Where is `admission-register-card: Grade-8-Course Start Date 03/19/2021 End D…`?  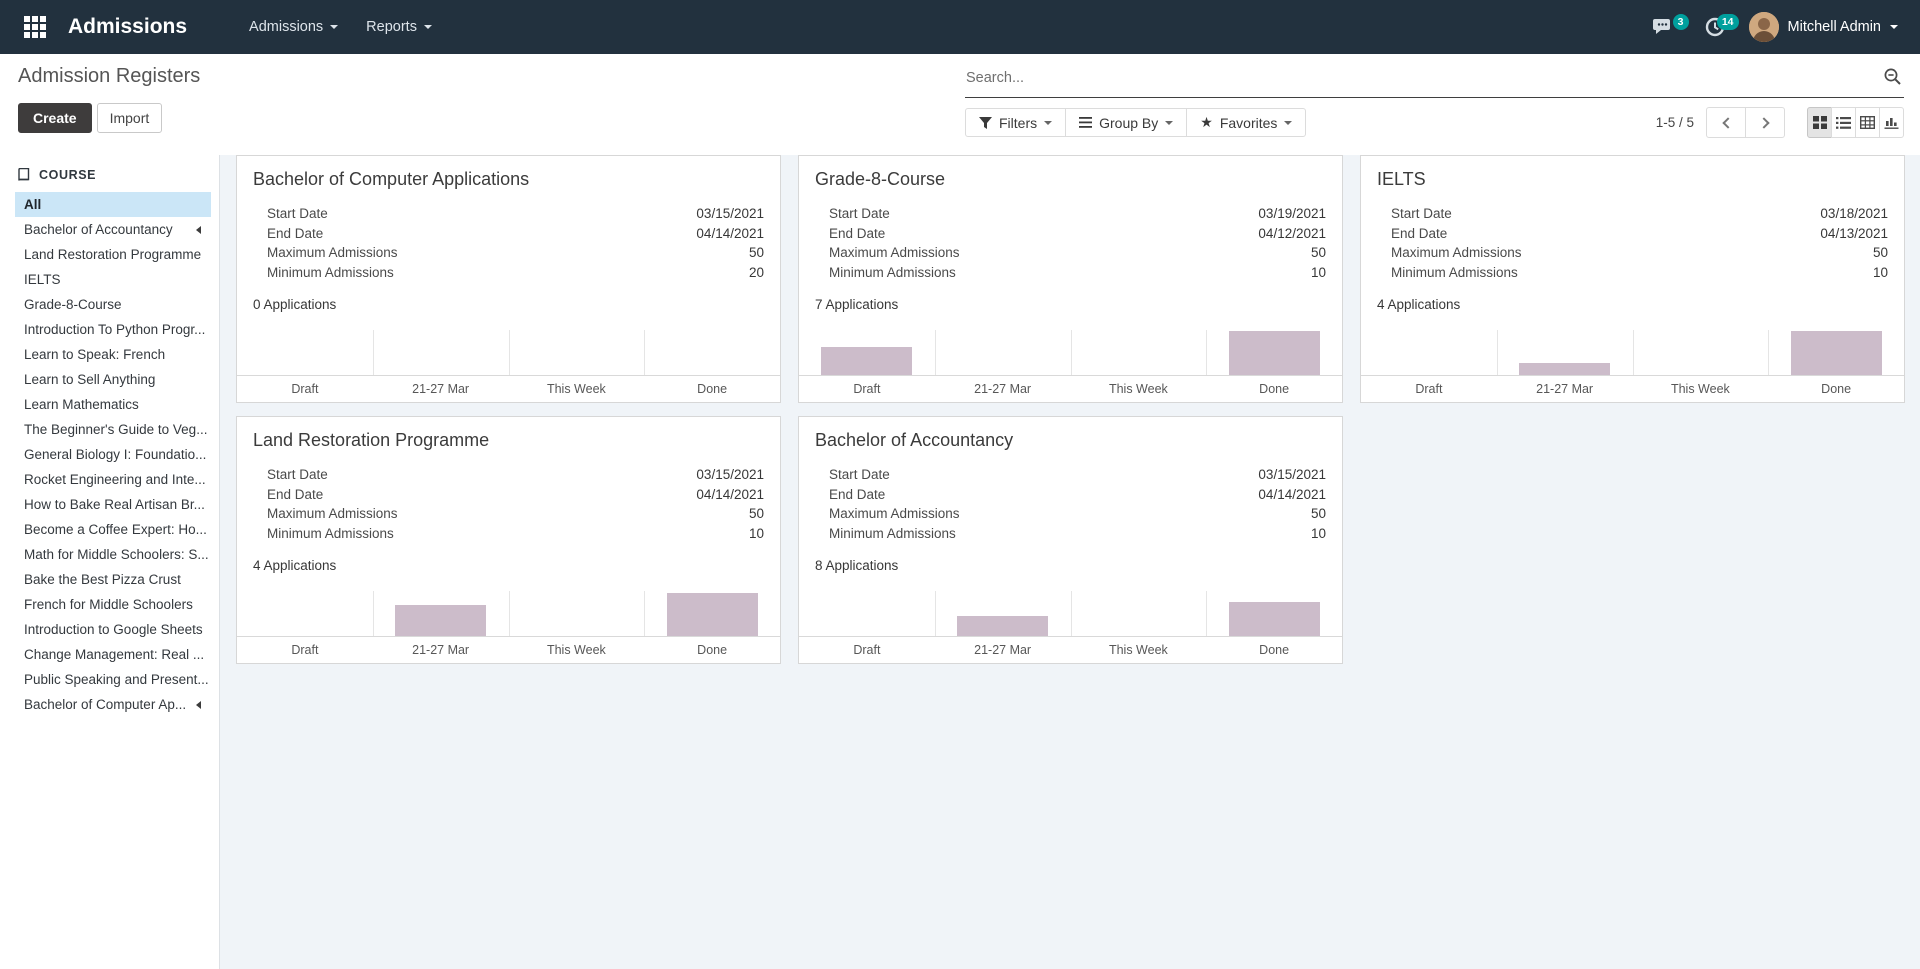 admission-register-card: Grade-8-Course Start Date 03/19/2021 End D… is located at coordinates (1070, 279).